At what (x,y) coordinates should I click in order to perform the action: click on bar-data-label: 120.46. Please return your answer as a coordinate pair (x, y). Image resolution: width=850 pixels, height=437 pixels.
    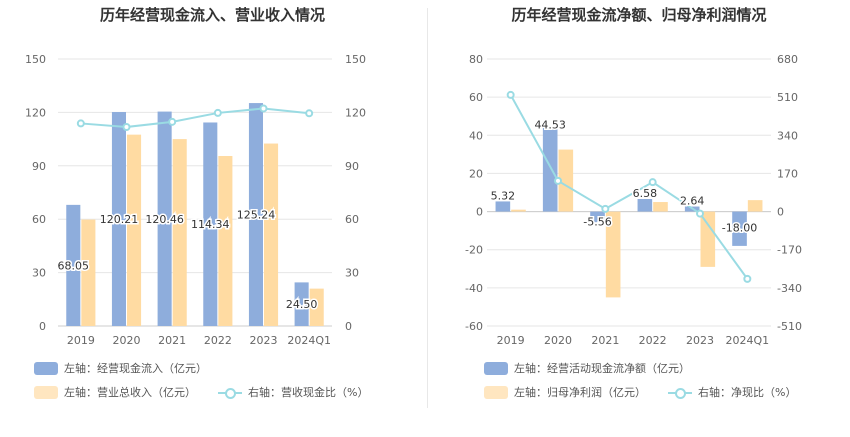
    Looking at the image, I should click on (164, 219).